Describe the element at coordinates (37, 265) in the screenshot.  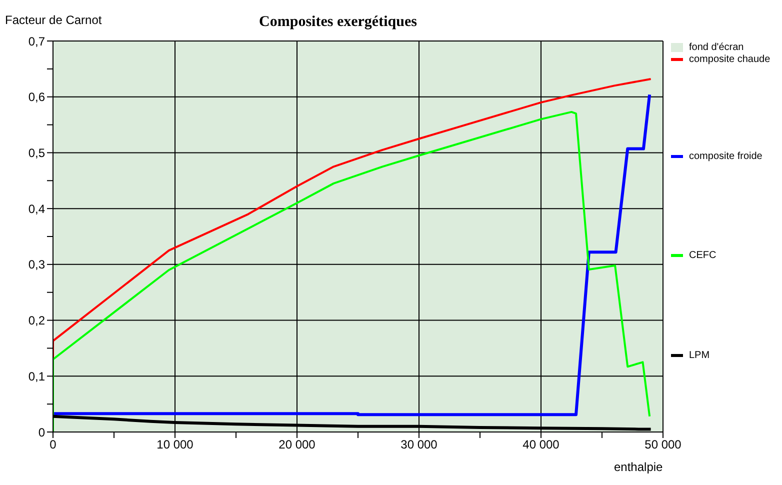
I see `y-tick-label: 0,3` at that location.